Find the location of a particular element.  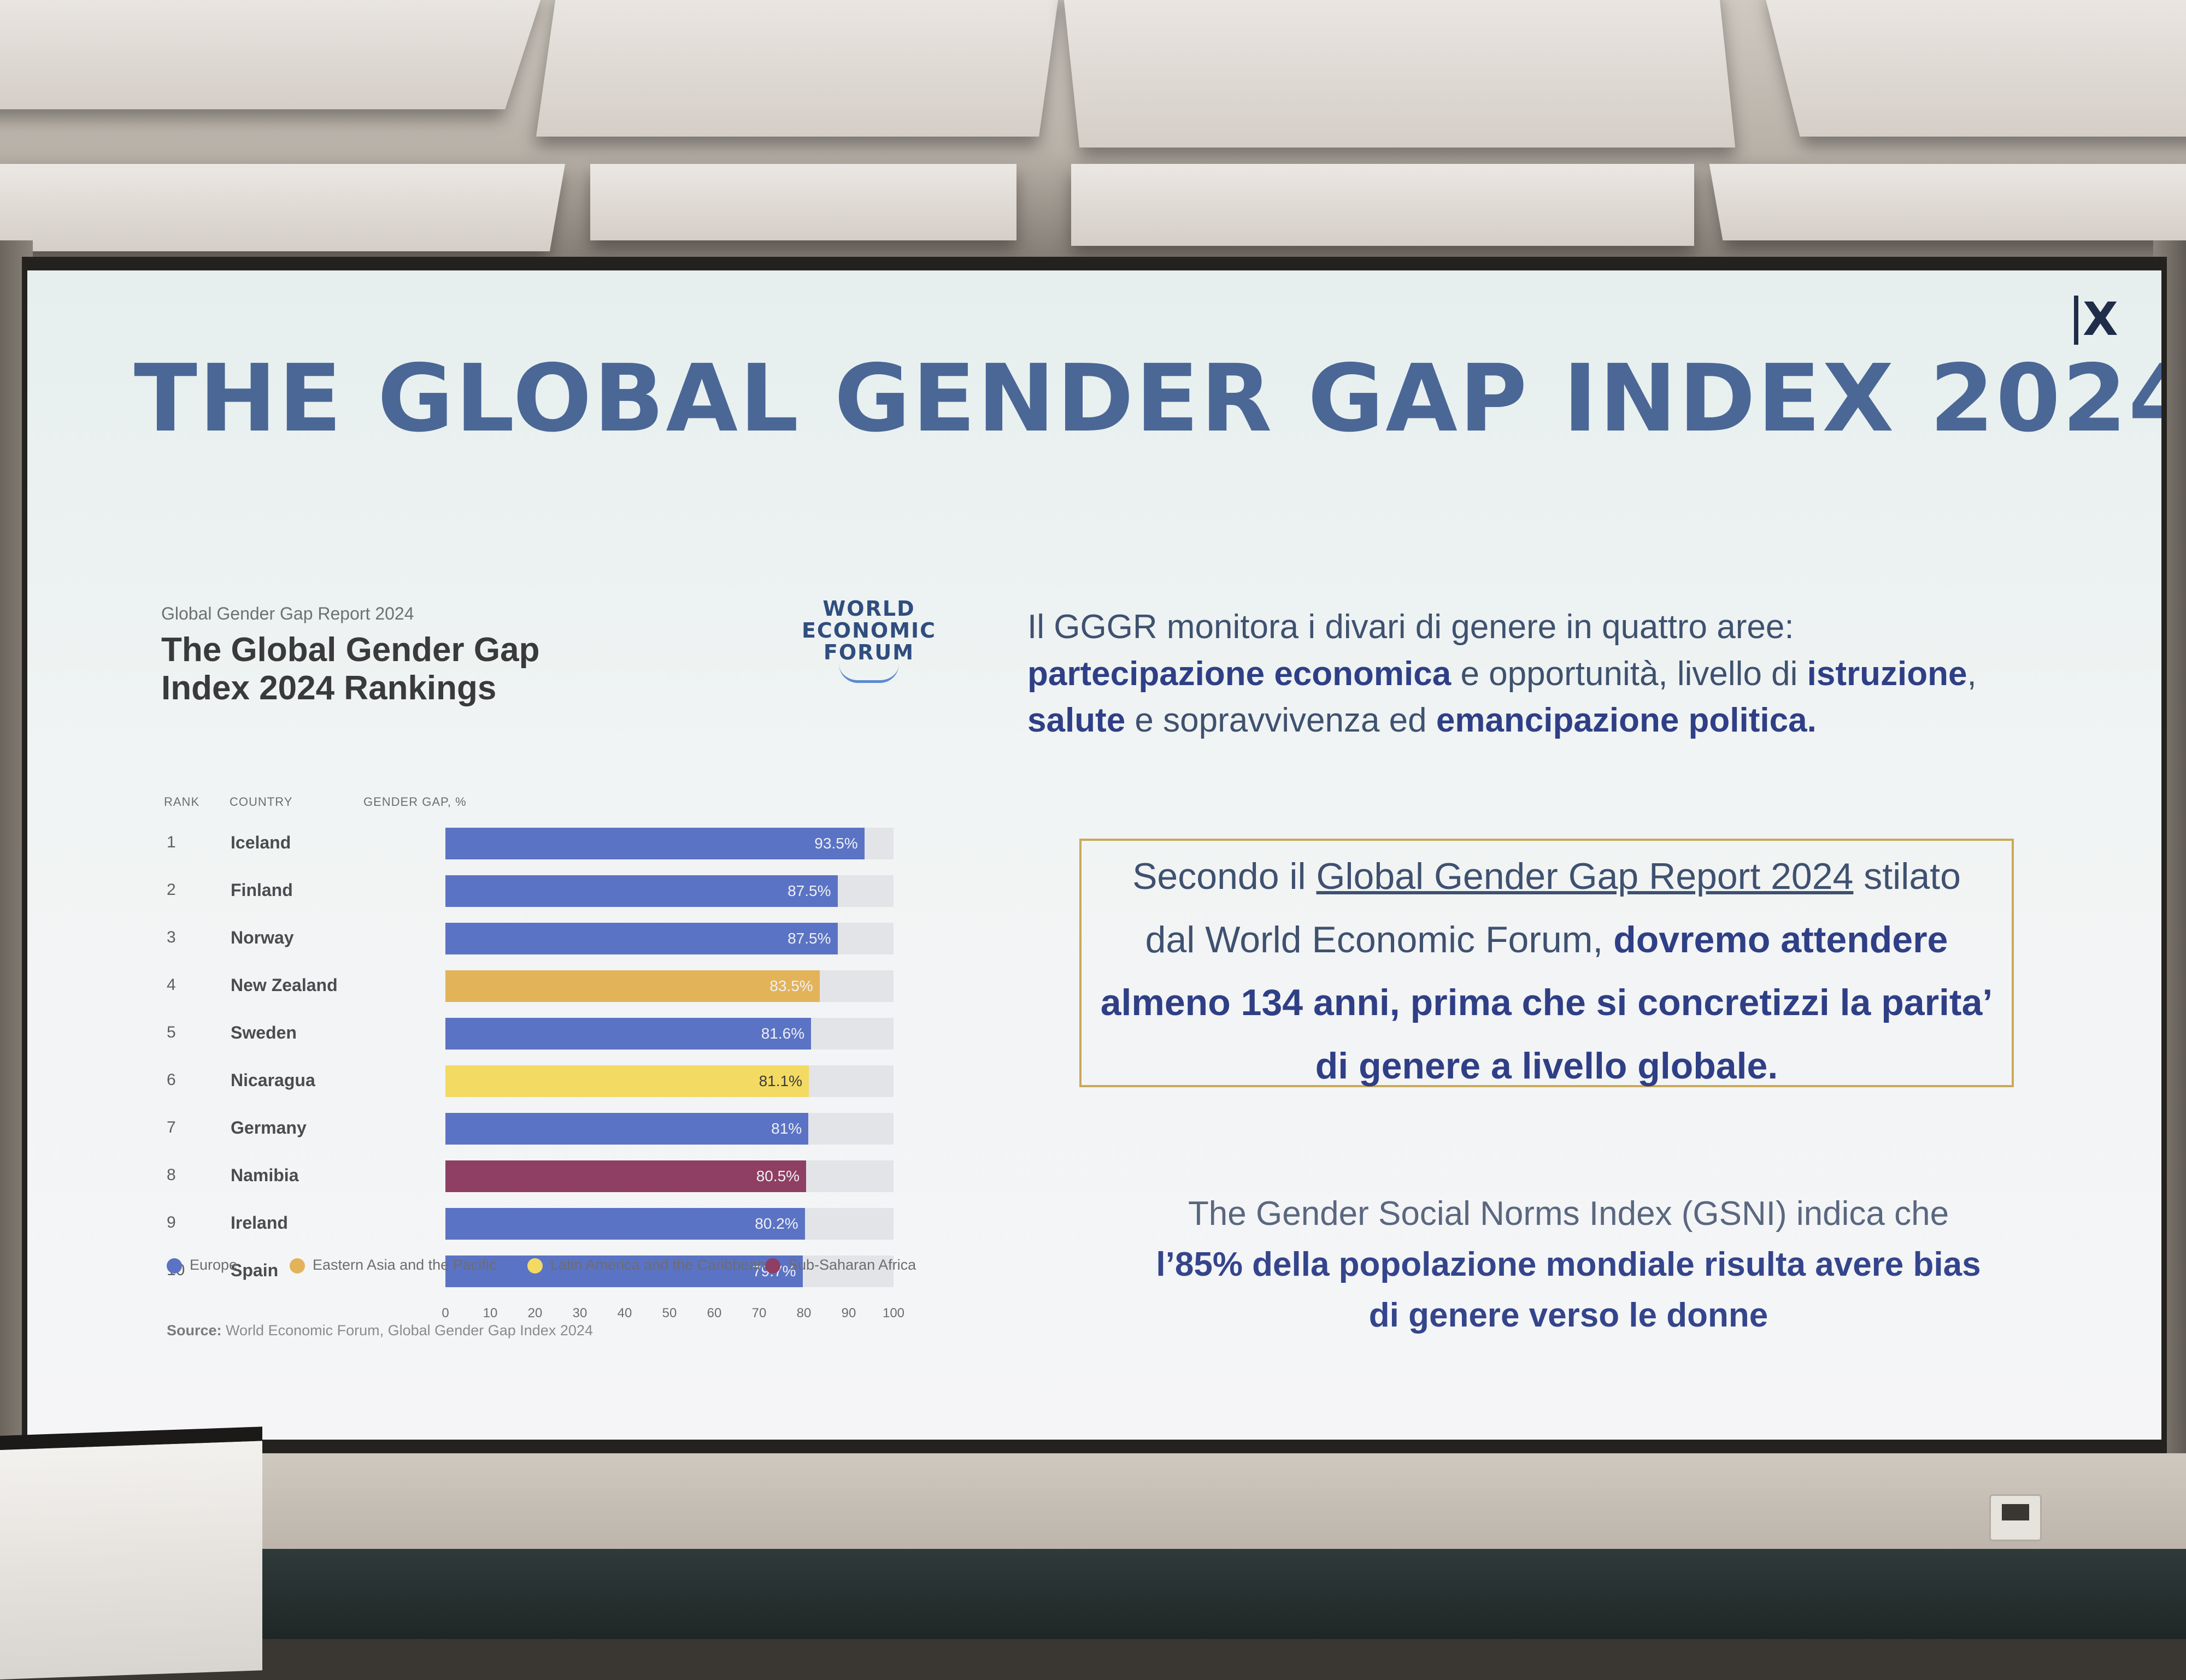

gsni-bold: di genere verso le donne is located at coordinates (1568, 1315).